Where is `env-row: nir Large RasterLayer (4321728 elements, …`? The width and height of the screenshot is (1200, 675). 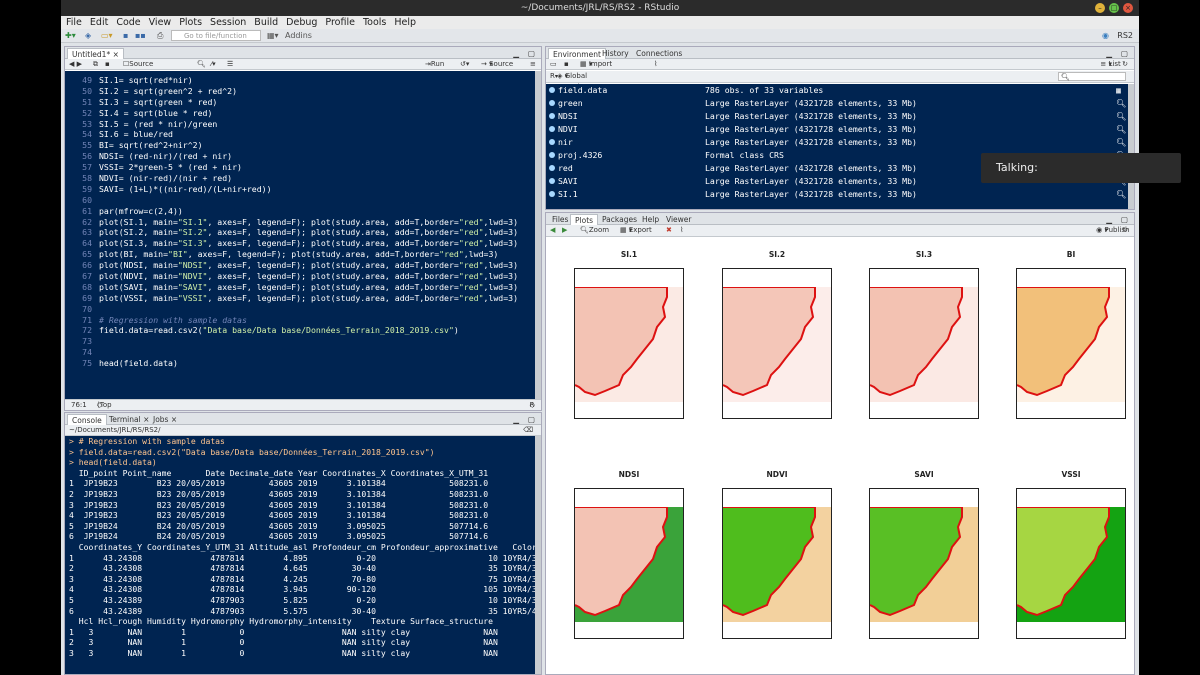 env-row: nir Large RasterLayer (4321728 elements, … is located at coordinates (836, 142).